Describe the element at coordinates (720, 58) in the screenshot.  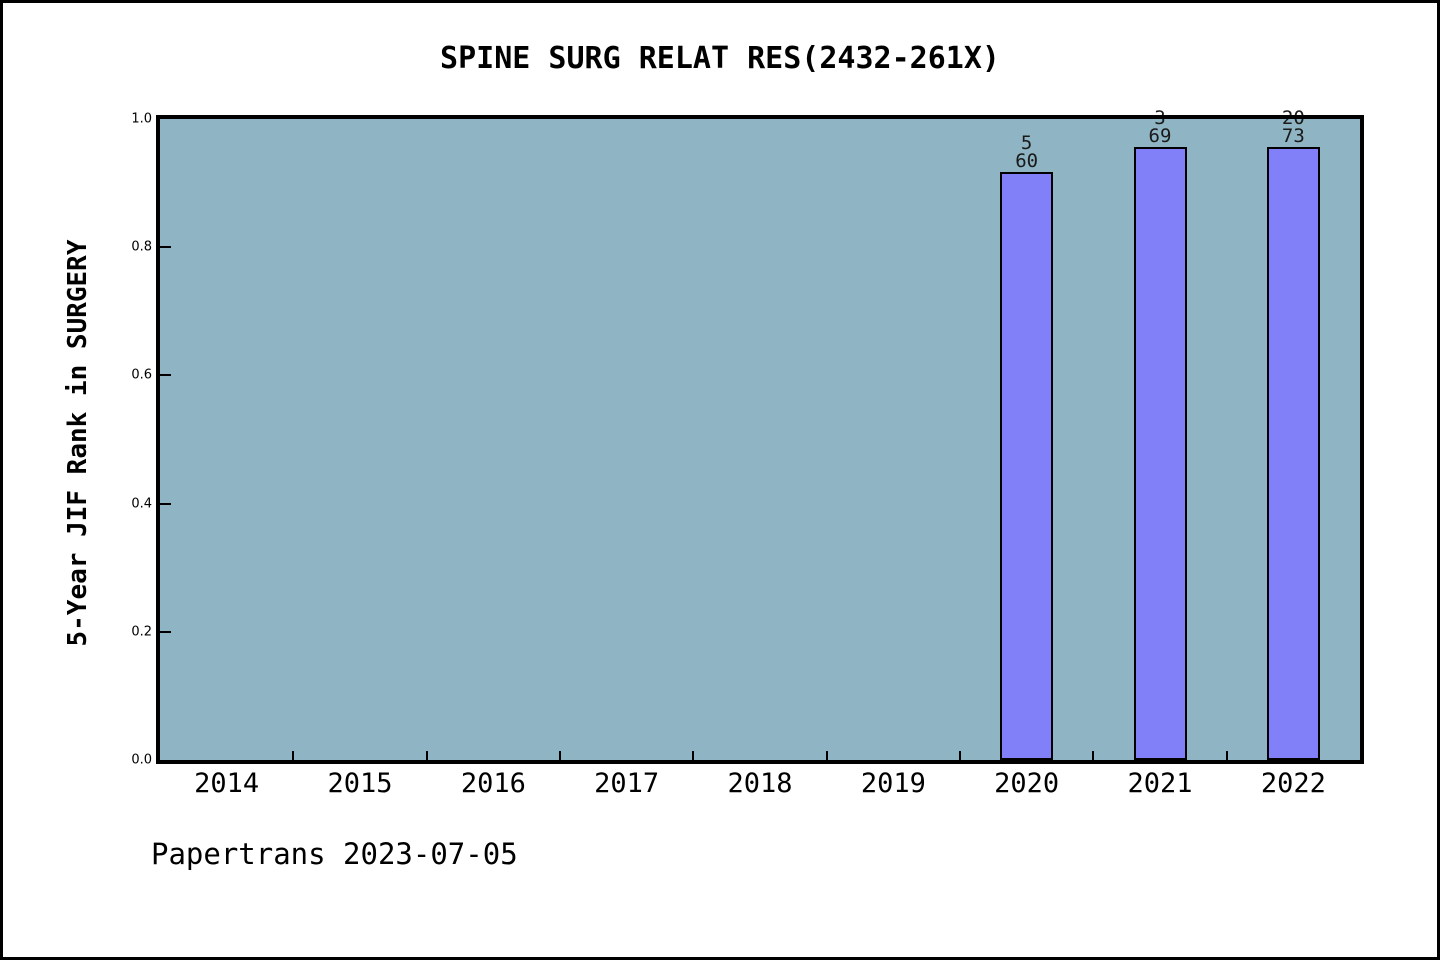
I see `chart-title: SPINE SURG RELAT RES(2432-261X)` at that location.